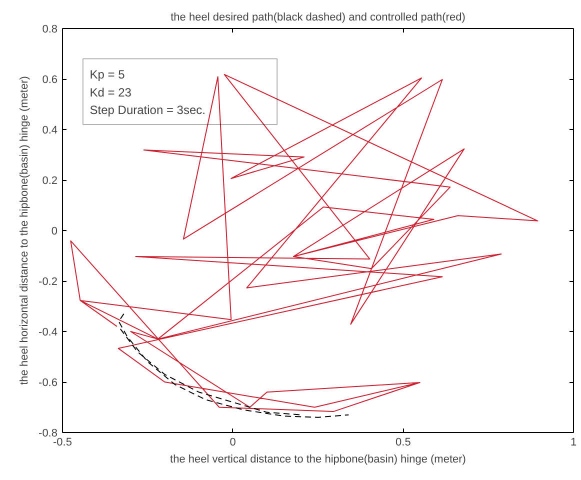 This screenshot has height=480, width=581. What do you see at coordinates (573, 442) in the screenshot?
I see `x-tick-label: 1` at bounding box center [573, 442].